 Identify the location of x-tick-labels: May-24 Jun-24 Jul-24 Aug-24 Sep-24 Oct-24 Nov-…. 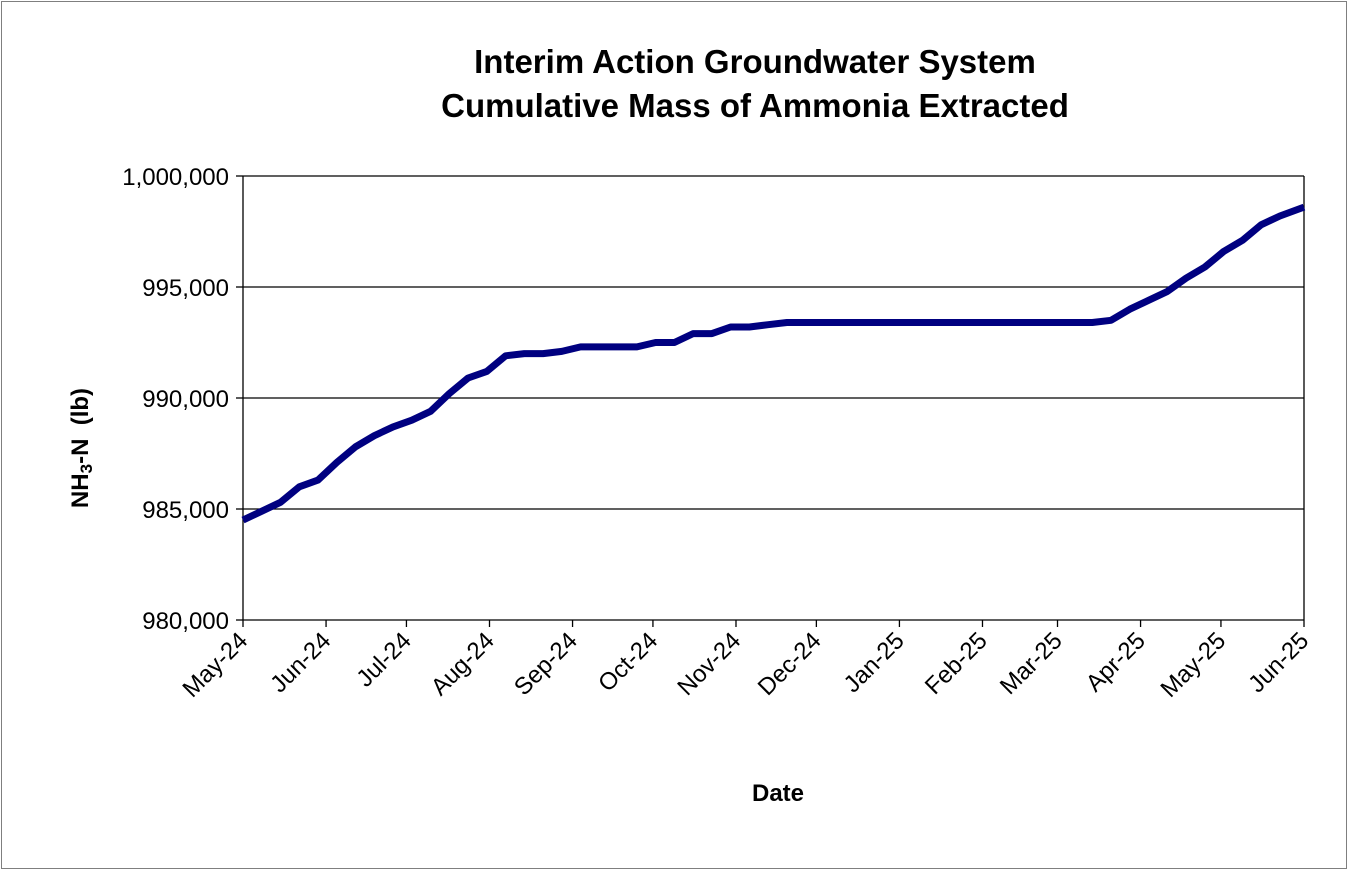
(746, 665).